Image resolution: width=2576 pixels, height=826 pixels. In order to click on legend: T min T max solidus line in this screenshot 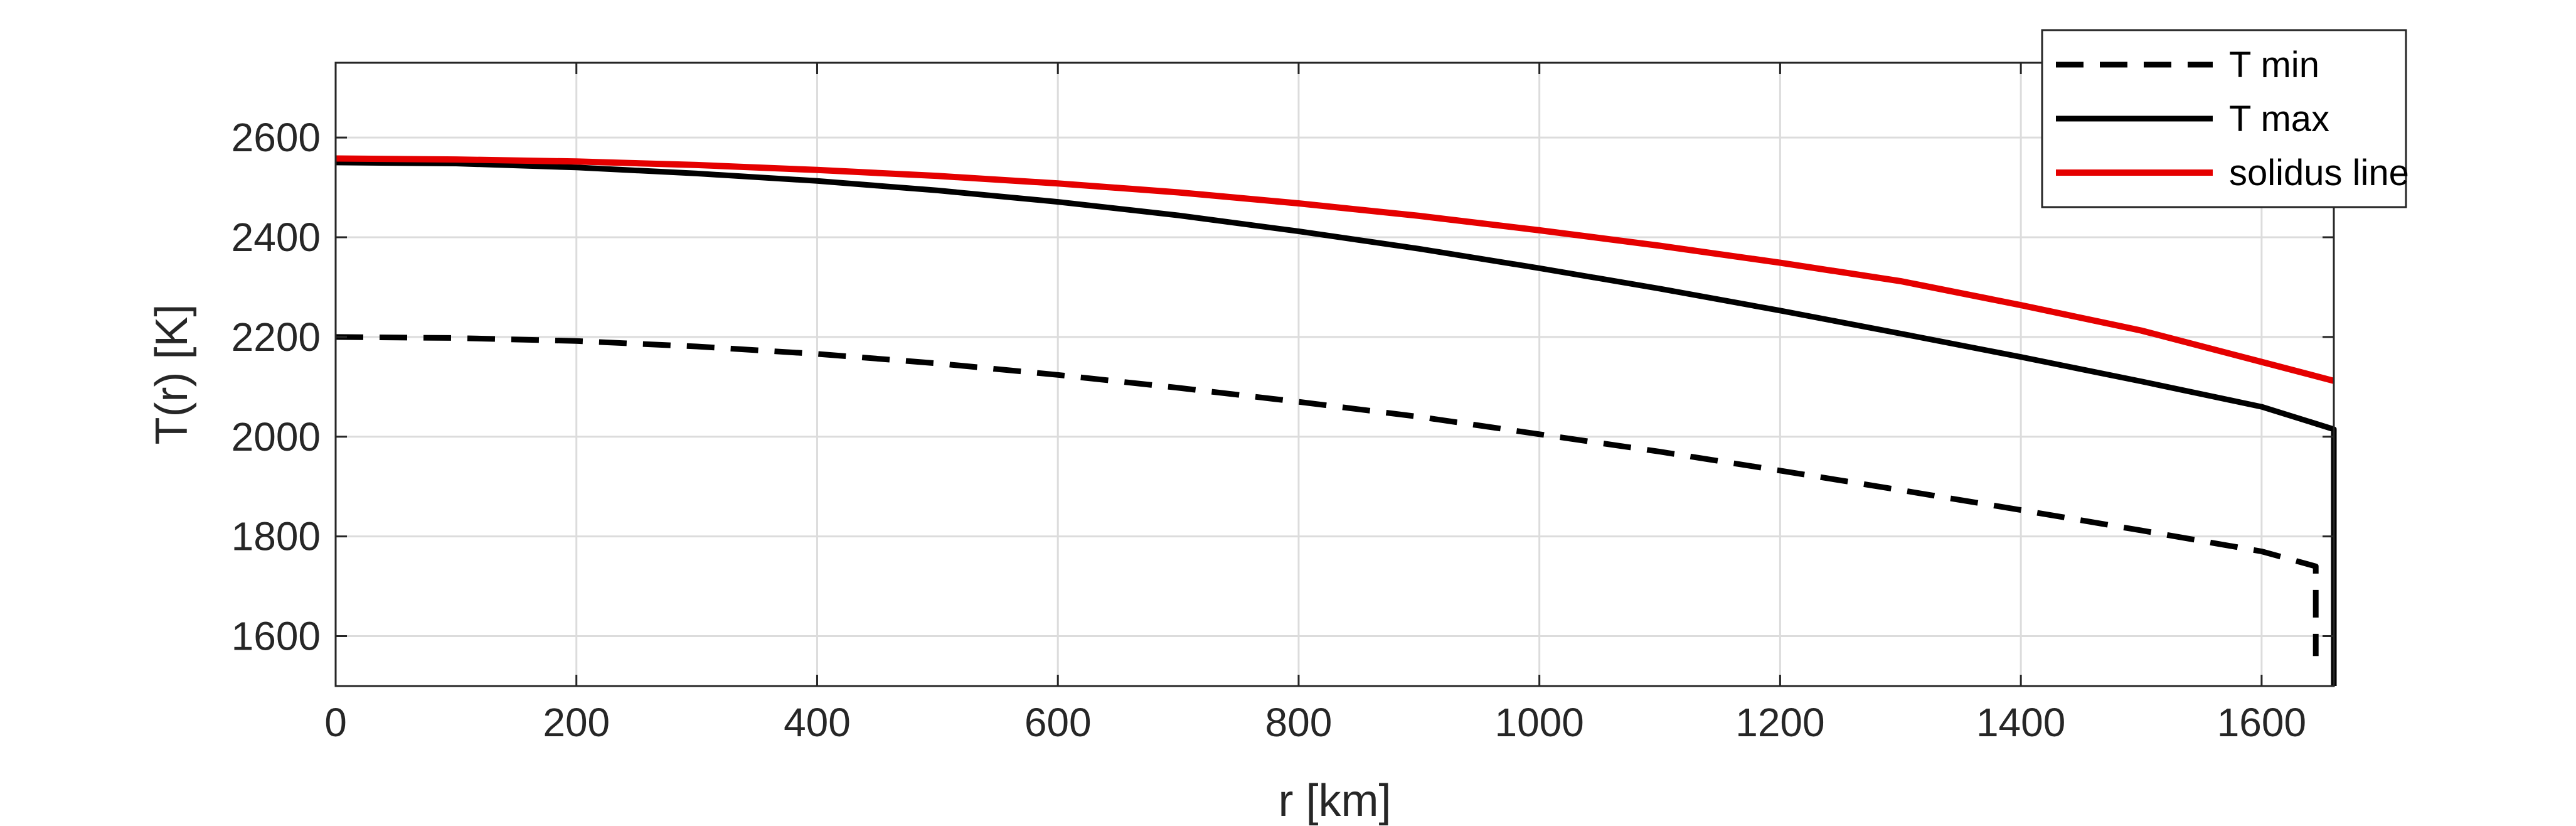, I will do `click(2225, 118)`.